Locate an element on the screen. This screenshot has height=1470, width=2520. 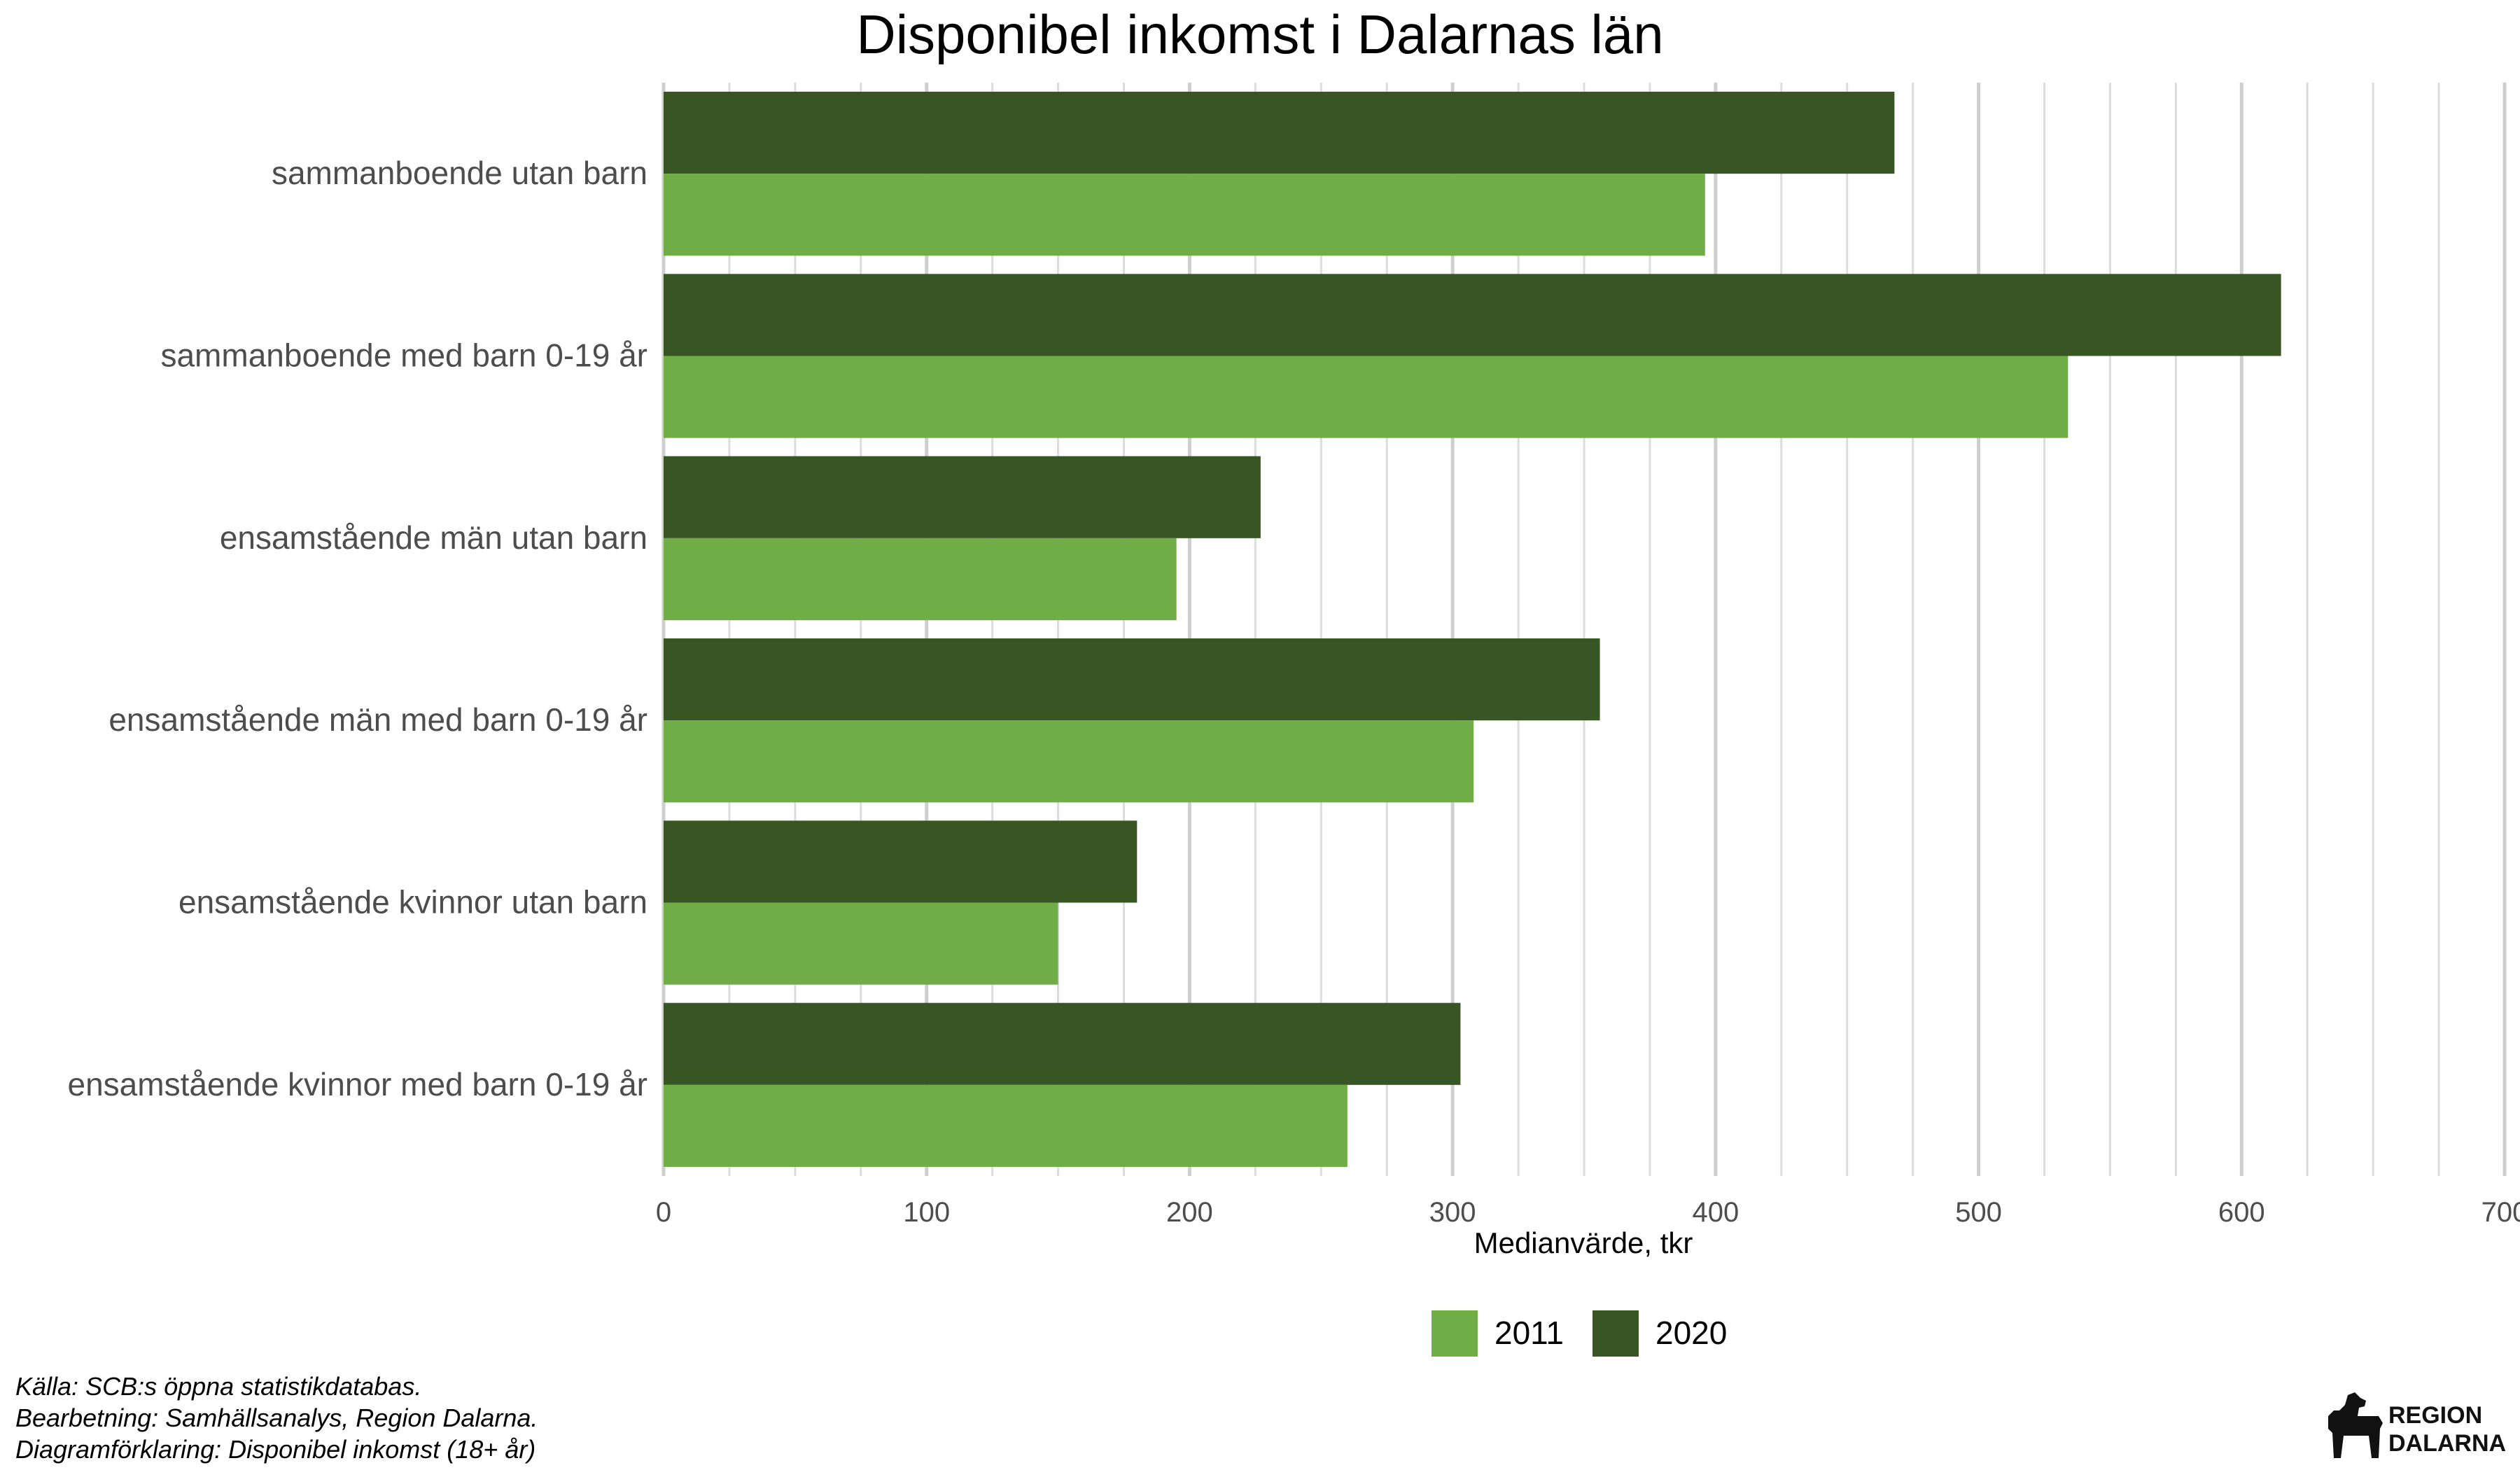
logo-line-1: REGION is located at coordinates (2435, 1415).